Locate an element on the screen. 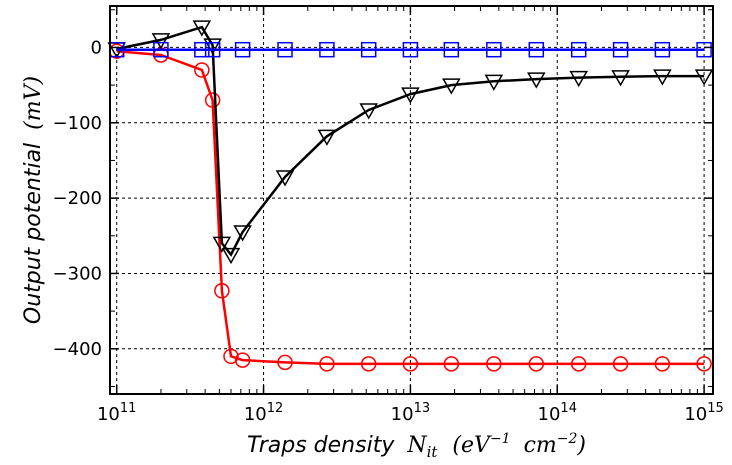  y-tick-label: −200 is located at coordinates (77, 198).